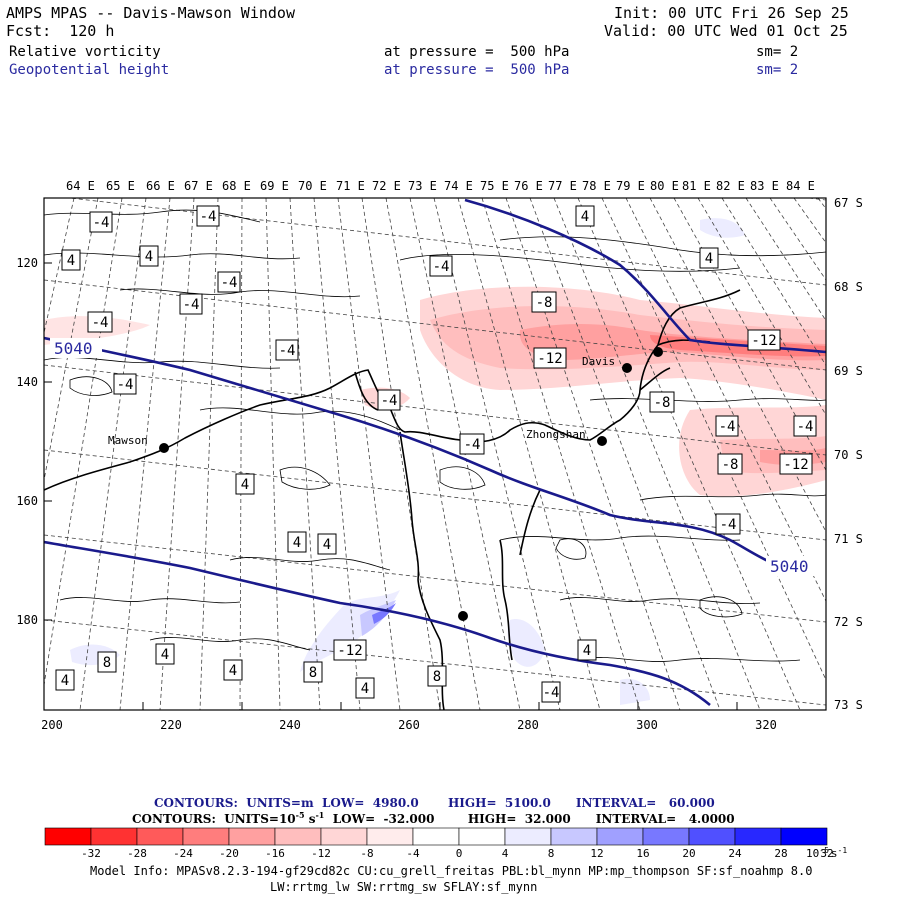 This screenshot has width=900, height=900. What do you see at coordinates (505, 853) in the screenshot?
I see `legend-tick-label: 4` at bounding box center [505, 853].